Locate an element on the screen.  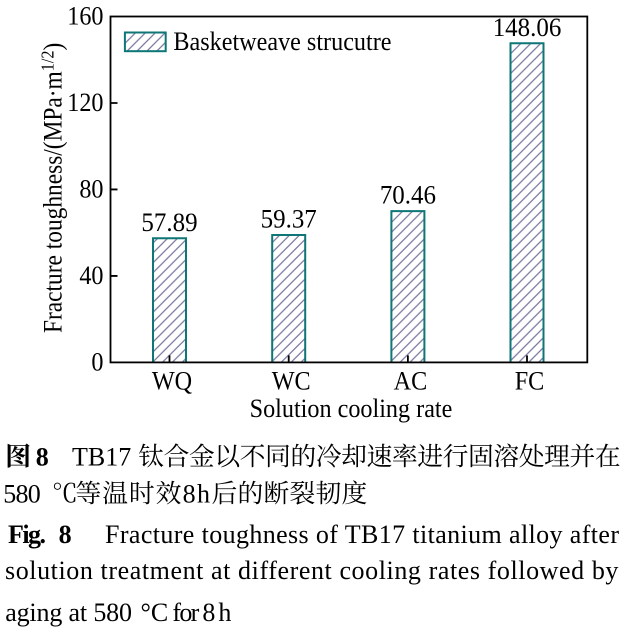
svg-text: 57.89 is located at coordinates (169, 222).